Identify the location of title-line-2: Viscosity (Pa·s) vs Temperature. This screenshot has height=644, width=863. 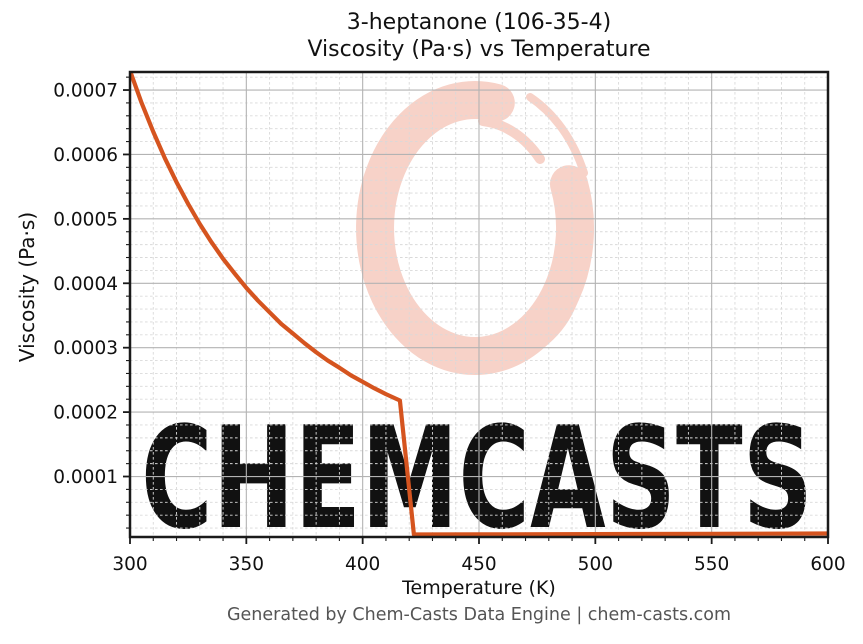
(479, 49).